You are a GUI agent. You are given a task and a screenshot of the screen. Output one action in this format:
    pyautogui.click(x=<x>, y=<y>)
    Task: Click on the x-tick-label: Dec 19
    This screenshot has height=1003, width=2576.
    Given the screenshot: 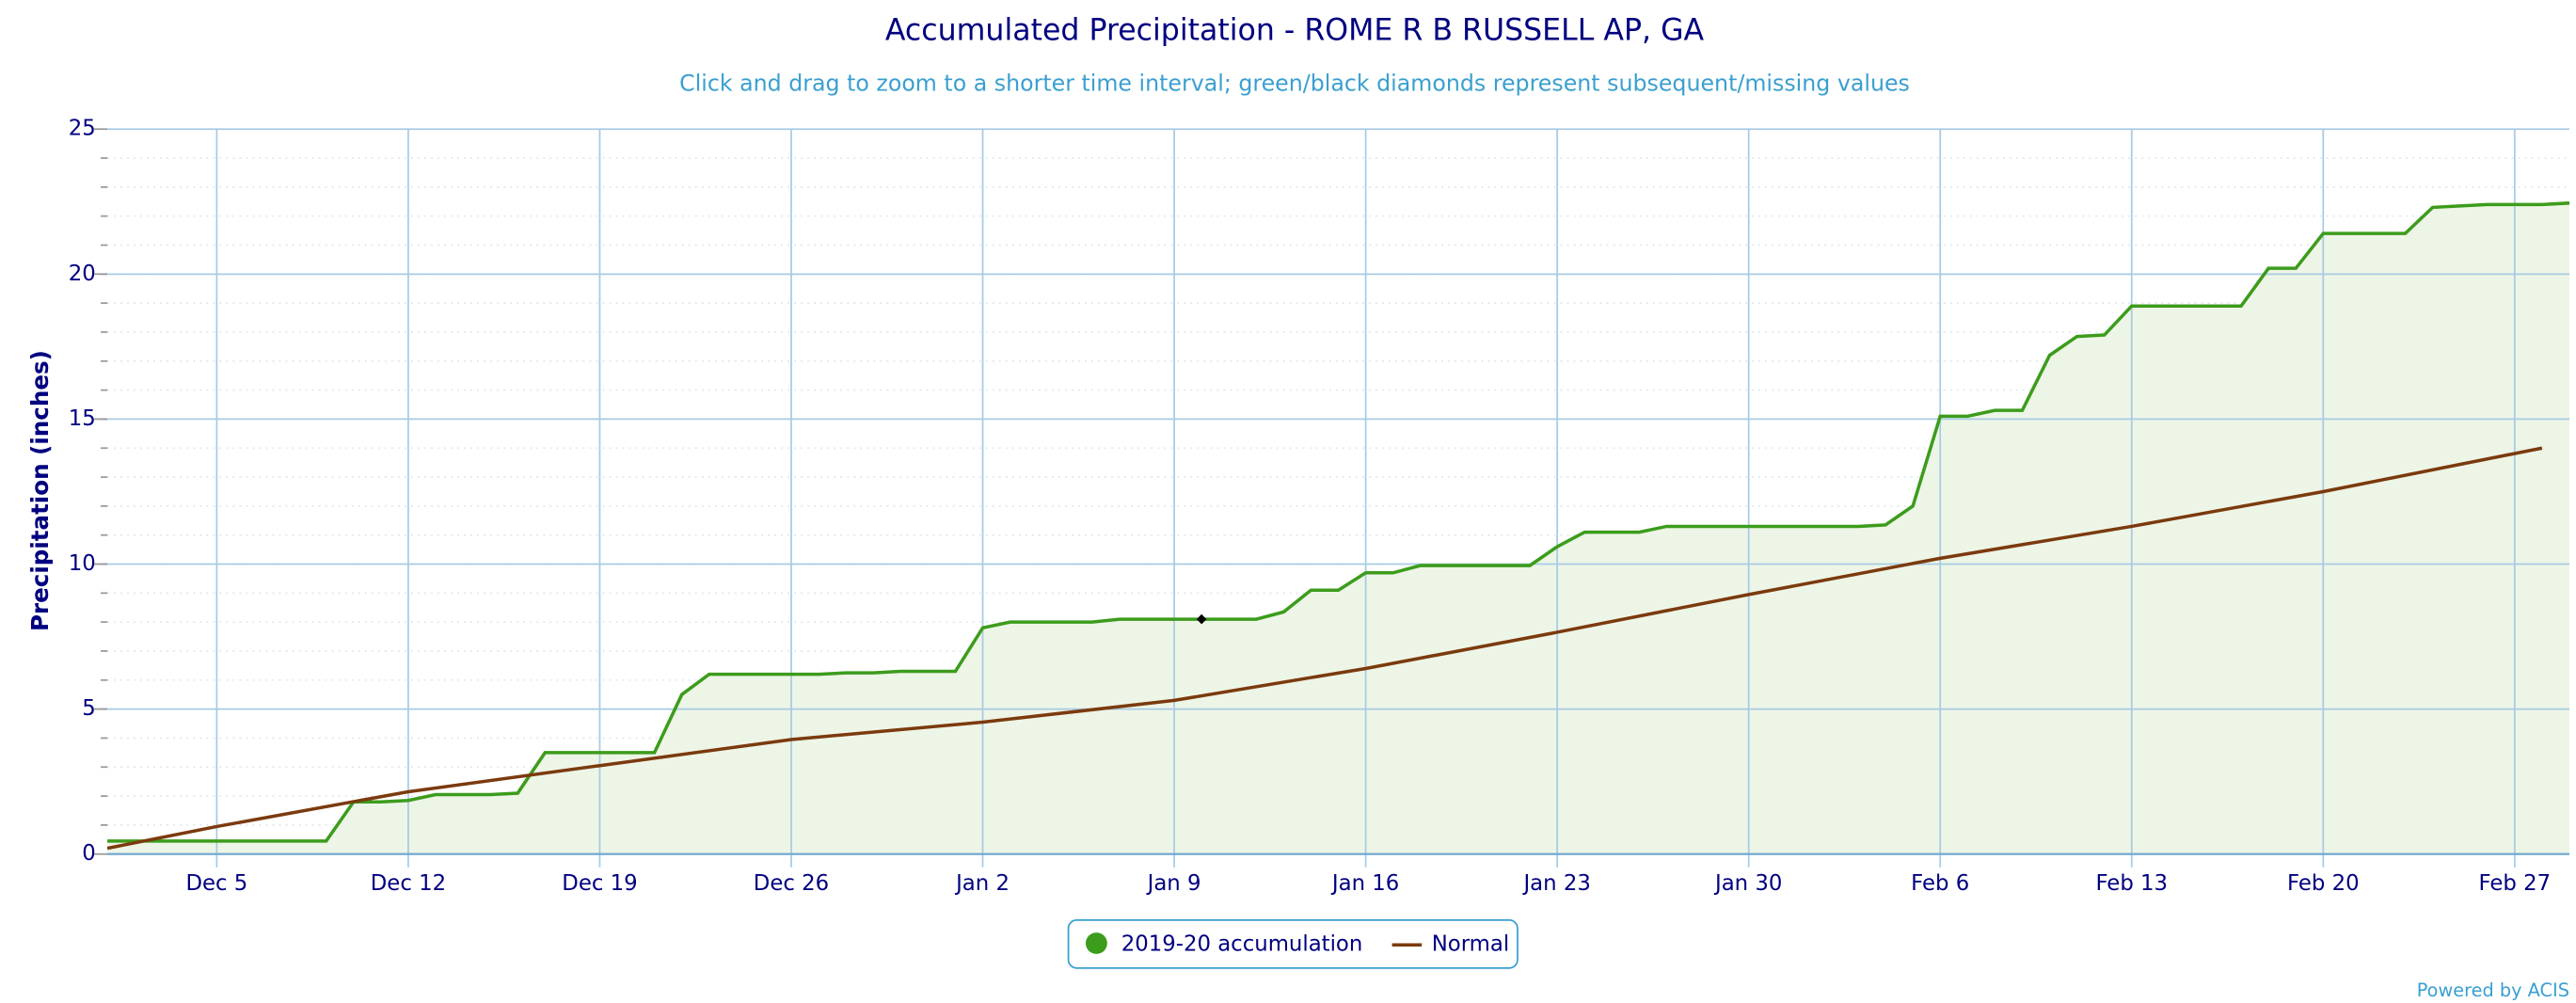 What is the action you would take?
    pyautogui.click(x=599, y=883)
    